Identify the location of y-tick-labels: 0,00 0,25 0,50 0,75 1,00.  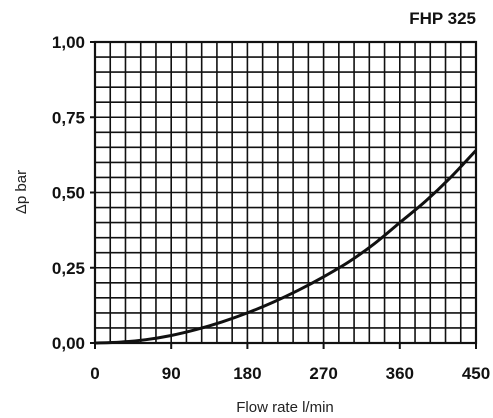
(73, 193).